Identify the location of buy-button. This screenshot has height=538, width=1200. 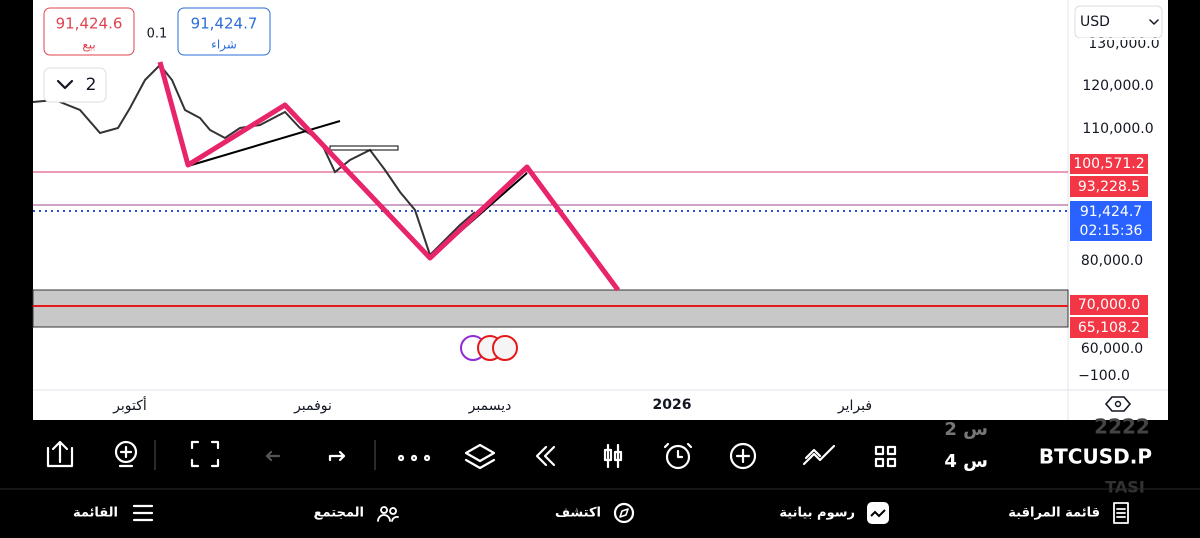
(224, 31).